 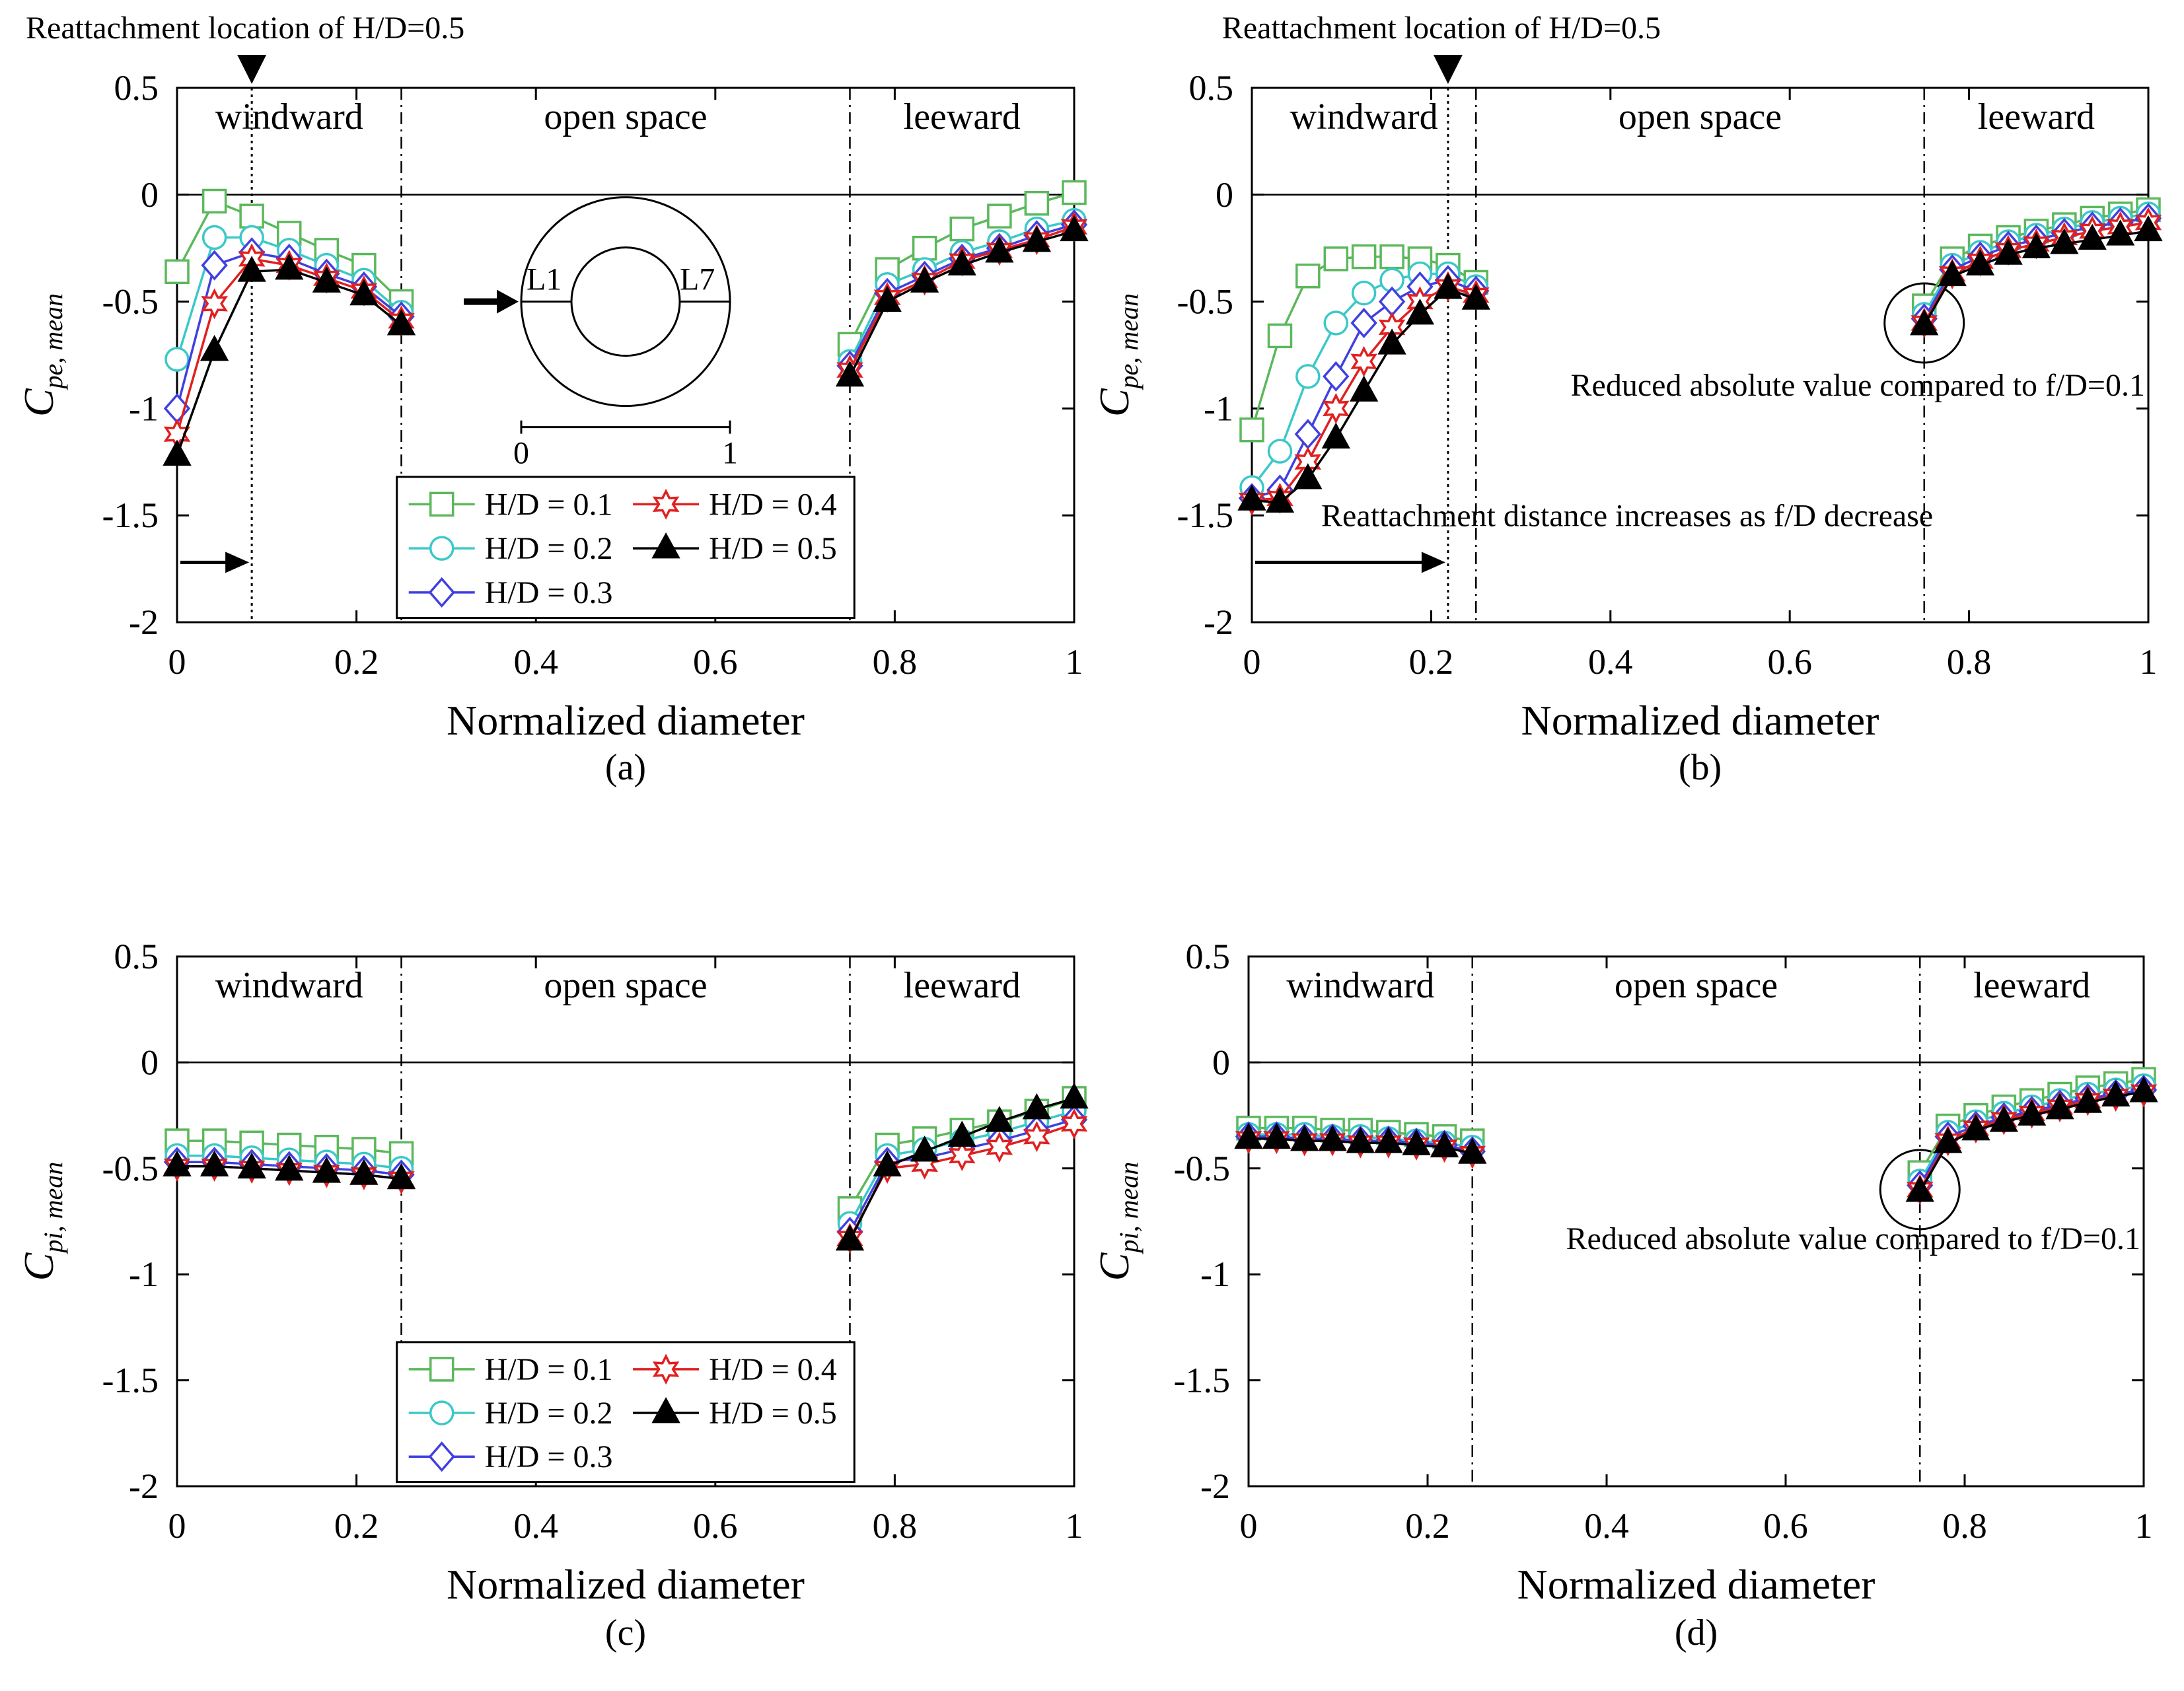 What do you see at coordinates (252, 69) in the screenshot?
I see `reattachment-marker-icon` at bounding box center [252, 69].